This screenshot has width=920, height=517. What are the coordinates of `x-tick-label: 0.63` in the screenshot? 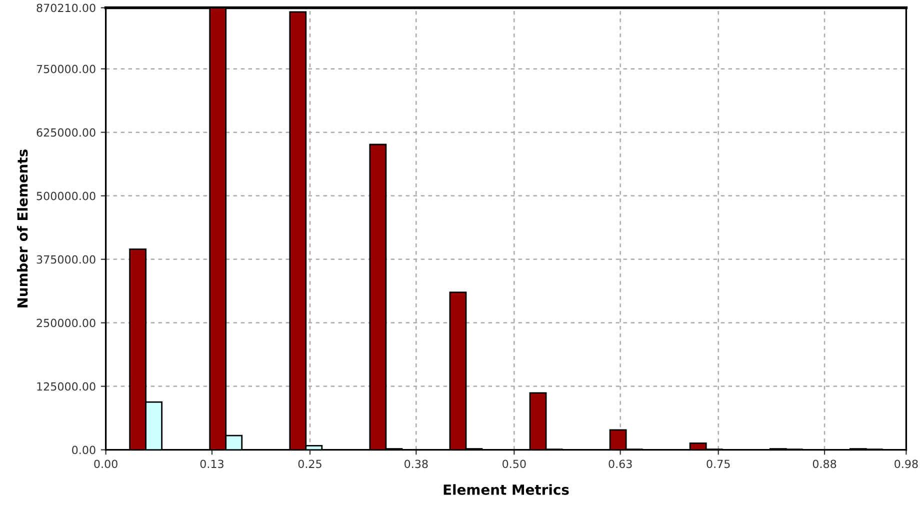 It's located at (620, 464).